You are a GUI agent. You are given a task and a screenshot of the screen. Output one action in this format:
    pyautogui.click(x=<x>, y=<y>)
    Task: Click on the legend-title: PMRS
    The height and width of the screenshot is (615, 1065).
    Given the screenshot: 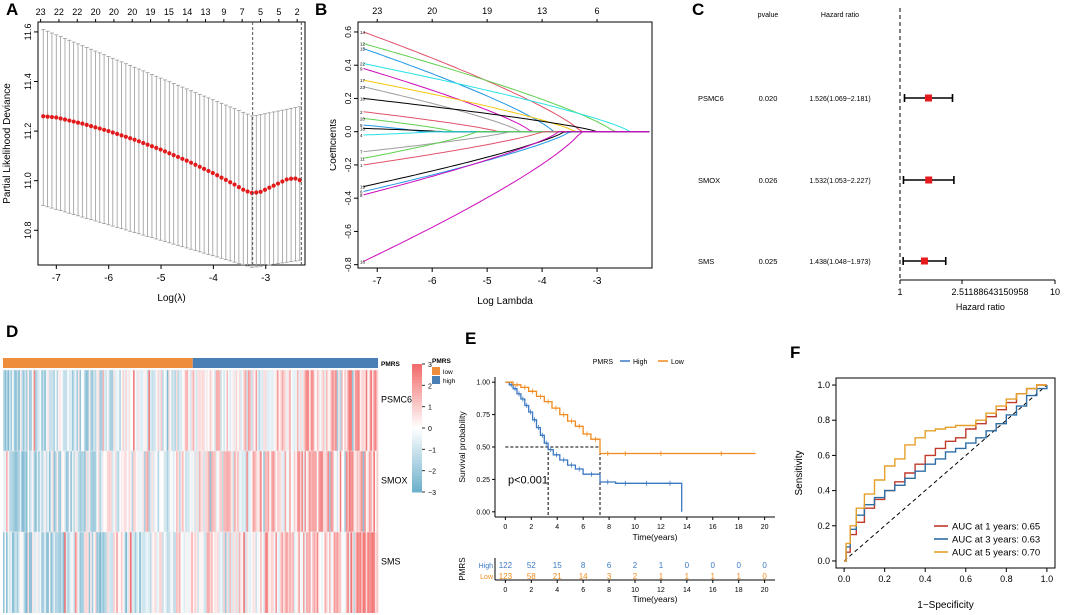 What is the action you would take?
    pyautogui.click(x=603, y=362)
    